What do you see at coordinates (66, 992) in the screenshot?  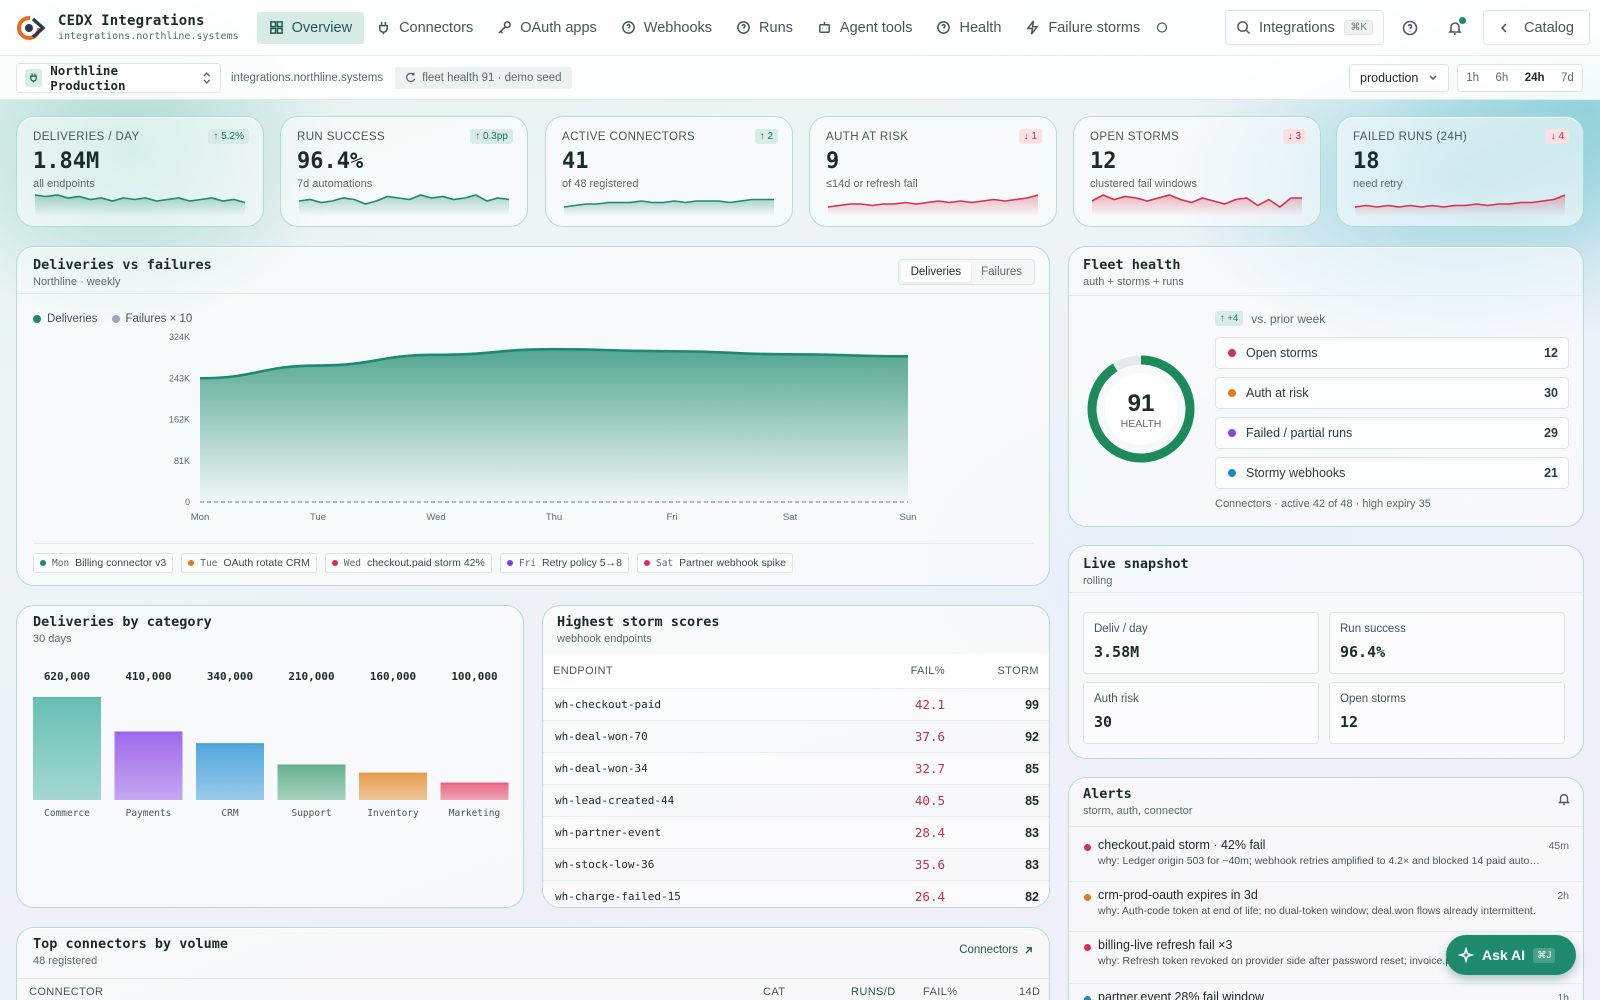 I see `col-connector: Connector` at bounding box center [66, 992].